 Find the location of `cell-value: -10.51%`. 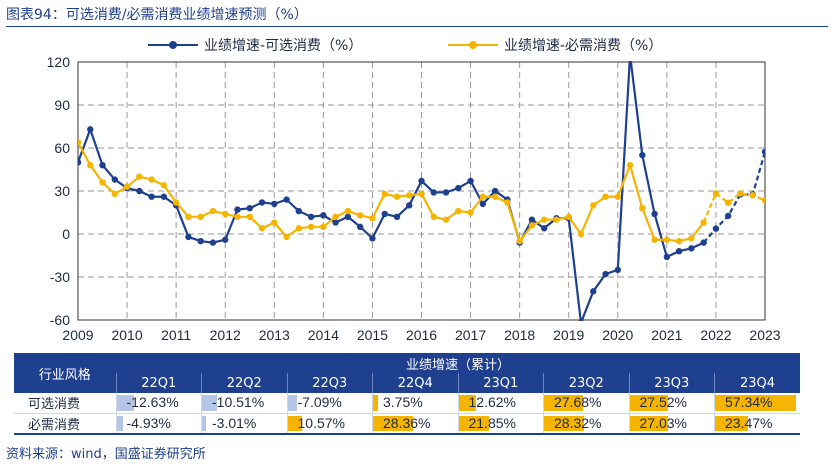

cell-value: -10.51% is located at coordinates (238, 402).